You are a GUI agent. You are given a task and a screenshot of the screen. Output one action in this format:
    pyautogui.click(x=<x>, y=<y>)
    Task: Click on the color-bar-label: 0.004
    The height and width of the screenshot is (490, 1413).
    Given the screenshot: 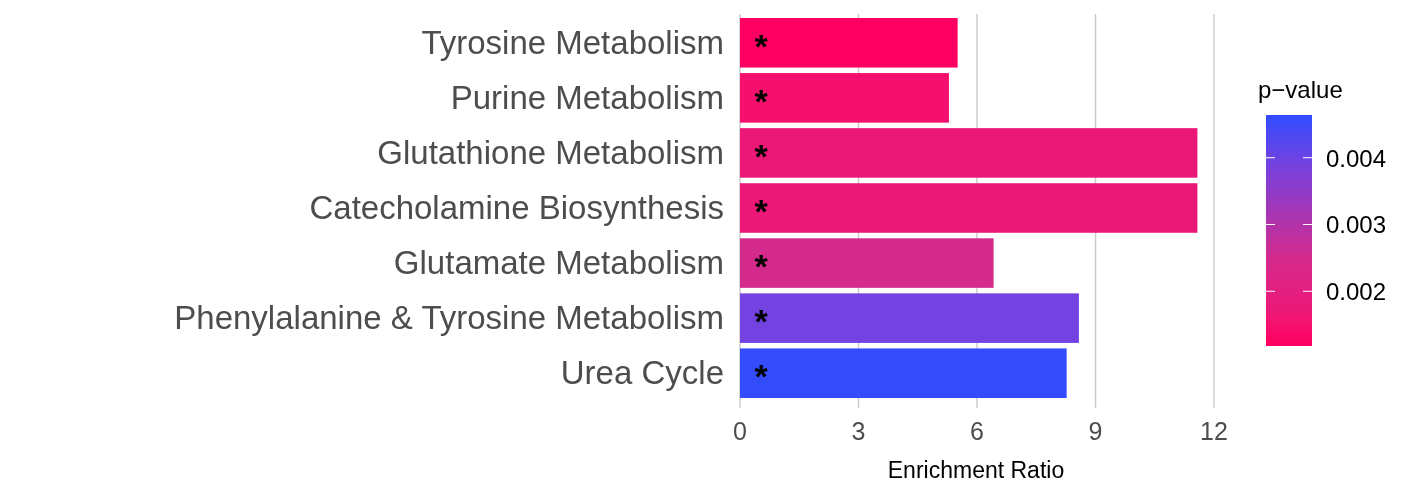 What is the action you would take?
    pyautogui.click(x=1356, y=158)
    